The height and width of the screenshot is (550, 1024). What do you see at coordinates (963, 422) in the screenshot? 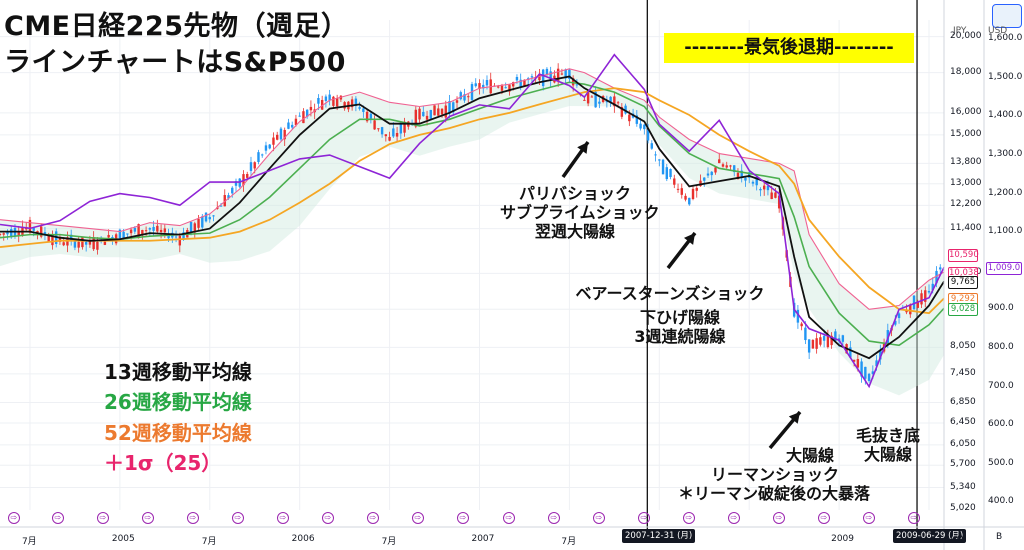
I see `jpy-tick: 6,450` at bounding box center [963, 422].